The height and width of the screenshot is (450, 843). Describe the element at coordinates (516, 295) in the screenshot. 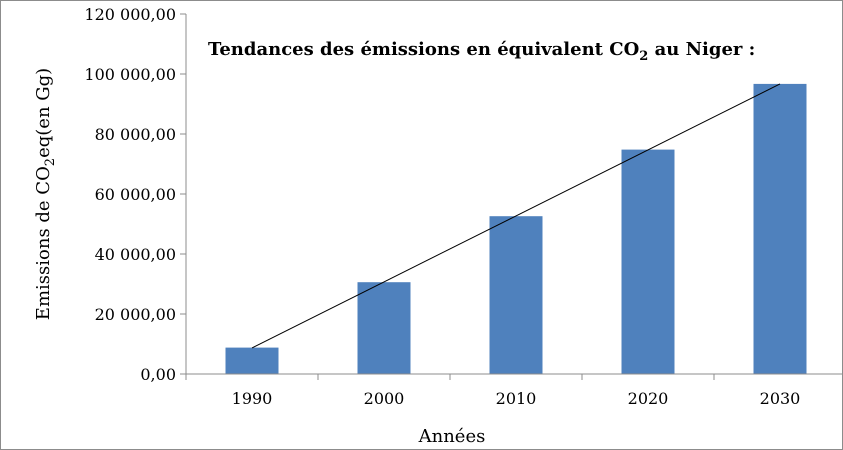

I see `bar-2010` at that location.